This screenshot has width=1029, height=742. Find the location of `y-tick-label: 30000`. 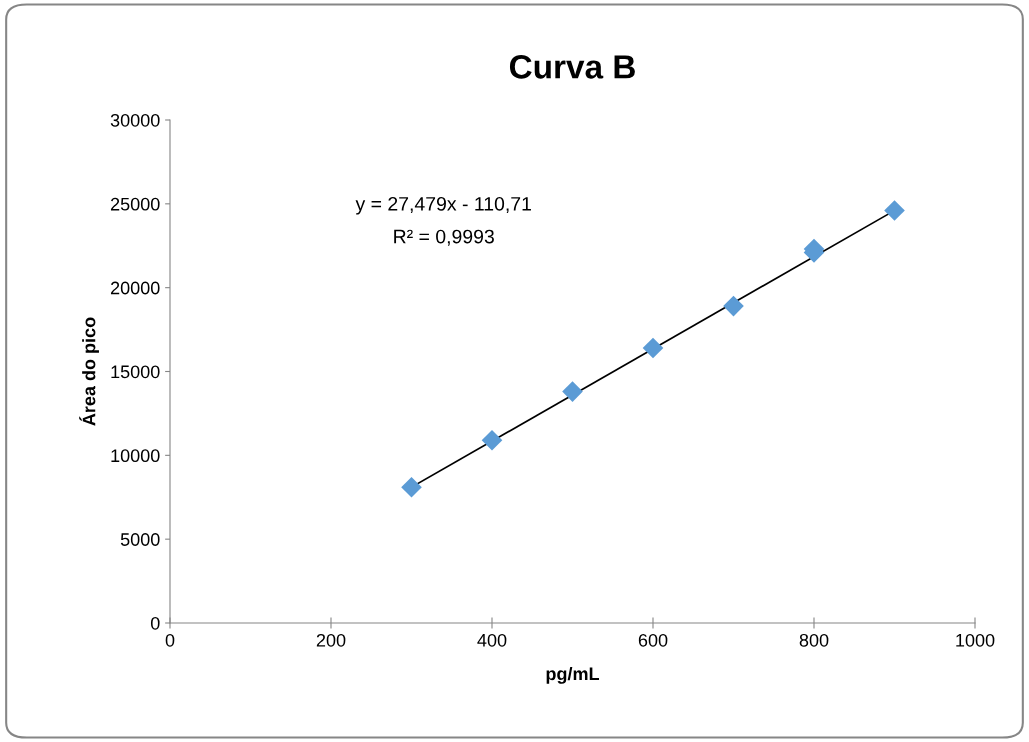

y-tick-label: 30000 is located at coordinates (135, 120).